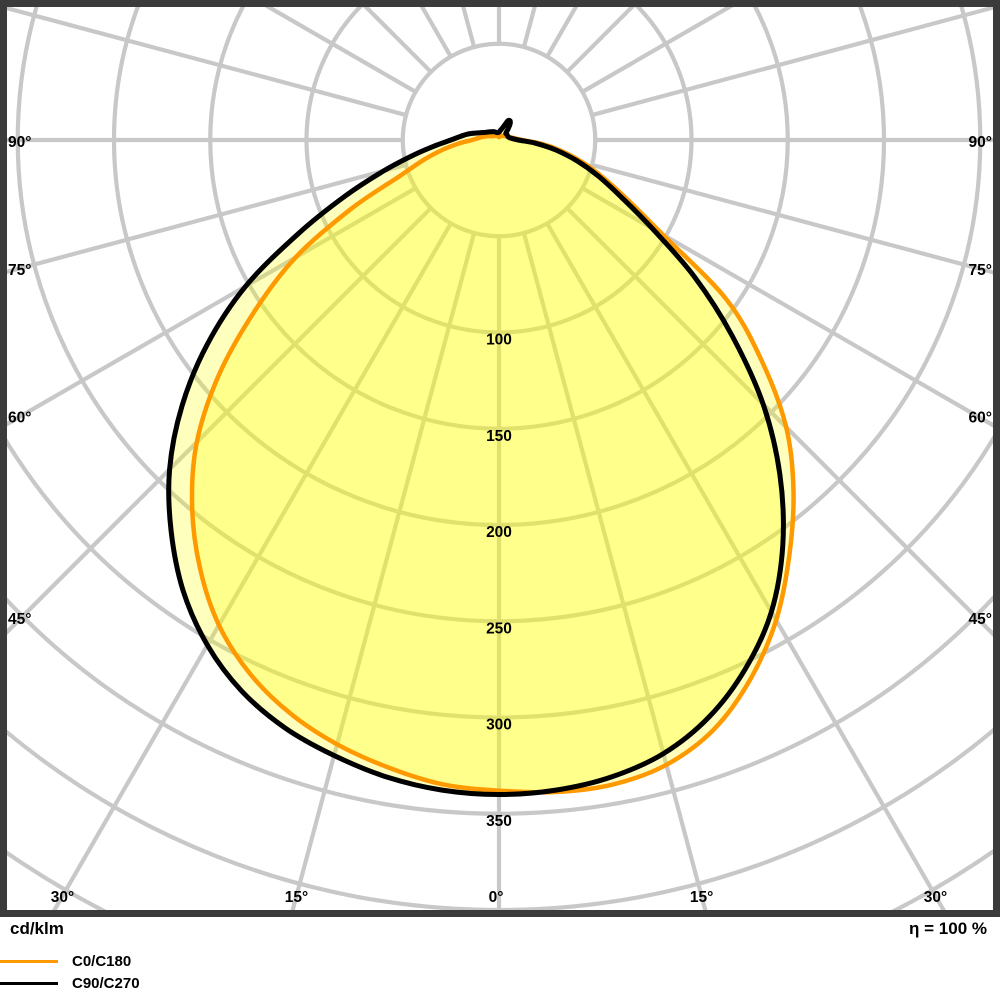 The height and width of the screenshot is (1000, 1000). What do you see at coordinates (499, 725) in the screenshot?
I see `radial-tick-label: 300` at bounding box center [499, 725].